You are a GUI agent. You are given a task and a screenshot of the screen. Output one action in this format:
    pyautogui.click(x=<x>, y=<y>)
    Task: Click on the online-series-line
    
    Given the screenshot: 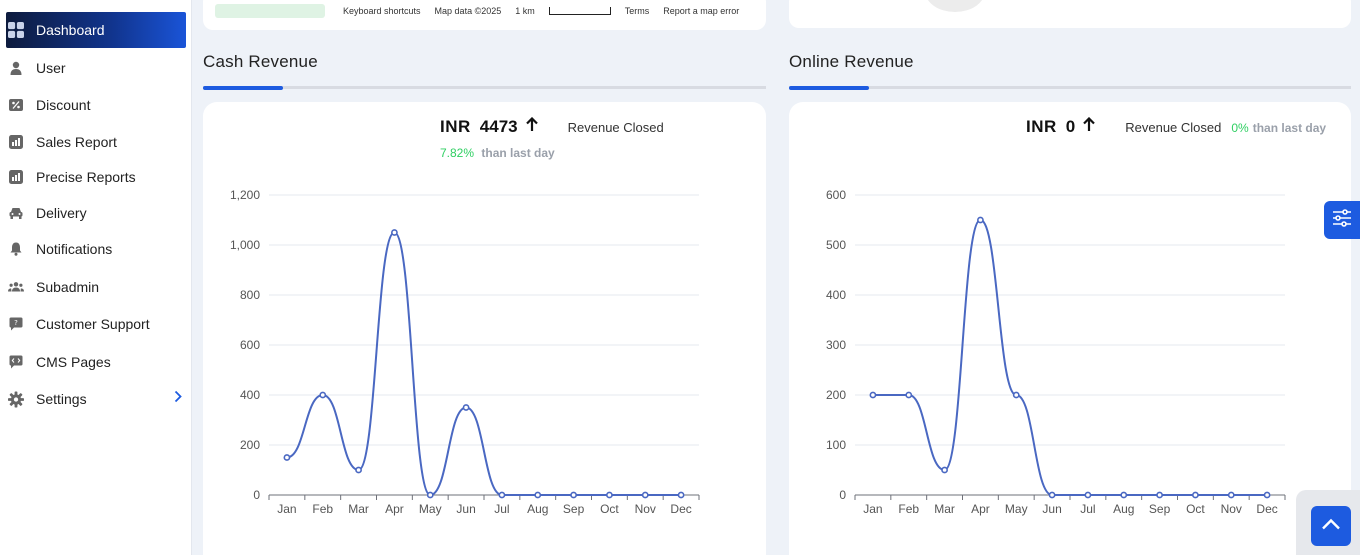 What is the action you would take?
    pyautogui.click(x=1070, y=357)
    